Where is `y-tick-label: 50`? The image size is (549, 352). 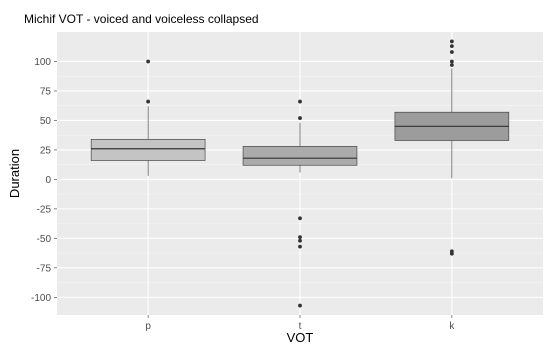 y-tick-label: 50 is located at coordinates (46, 121).